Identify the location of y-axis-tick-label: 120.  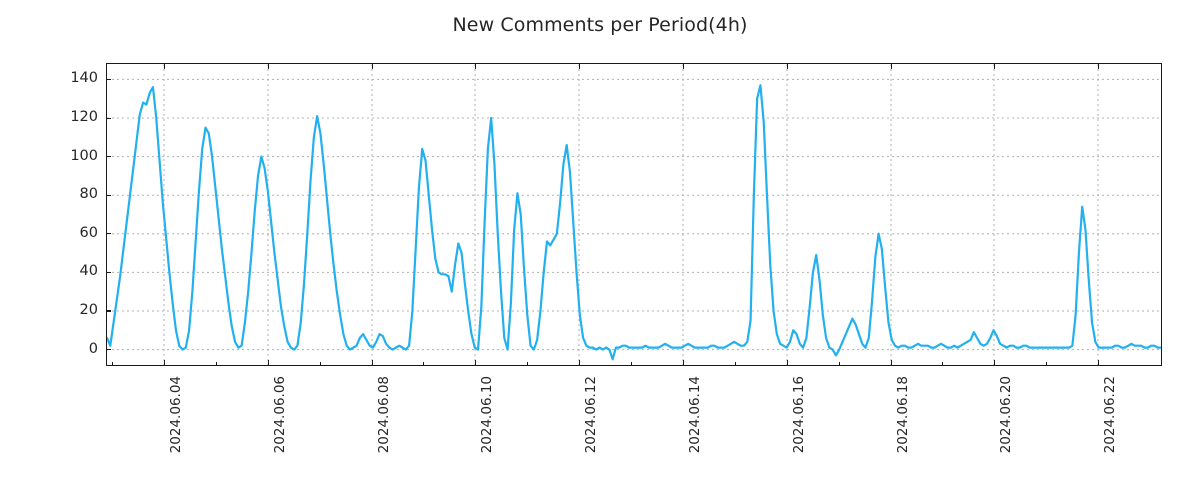
(84, 117).